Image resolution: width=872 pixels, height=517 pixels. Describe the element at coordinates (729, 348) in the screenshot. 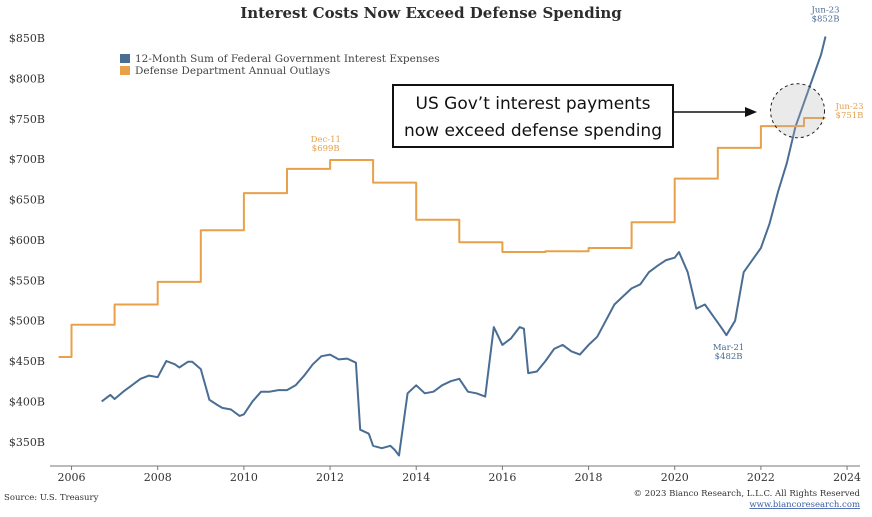

I see `annotation-date: Mar-21` at that location.